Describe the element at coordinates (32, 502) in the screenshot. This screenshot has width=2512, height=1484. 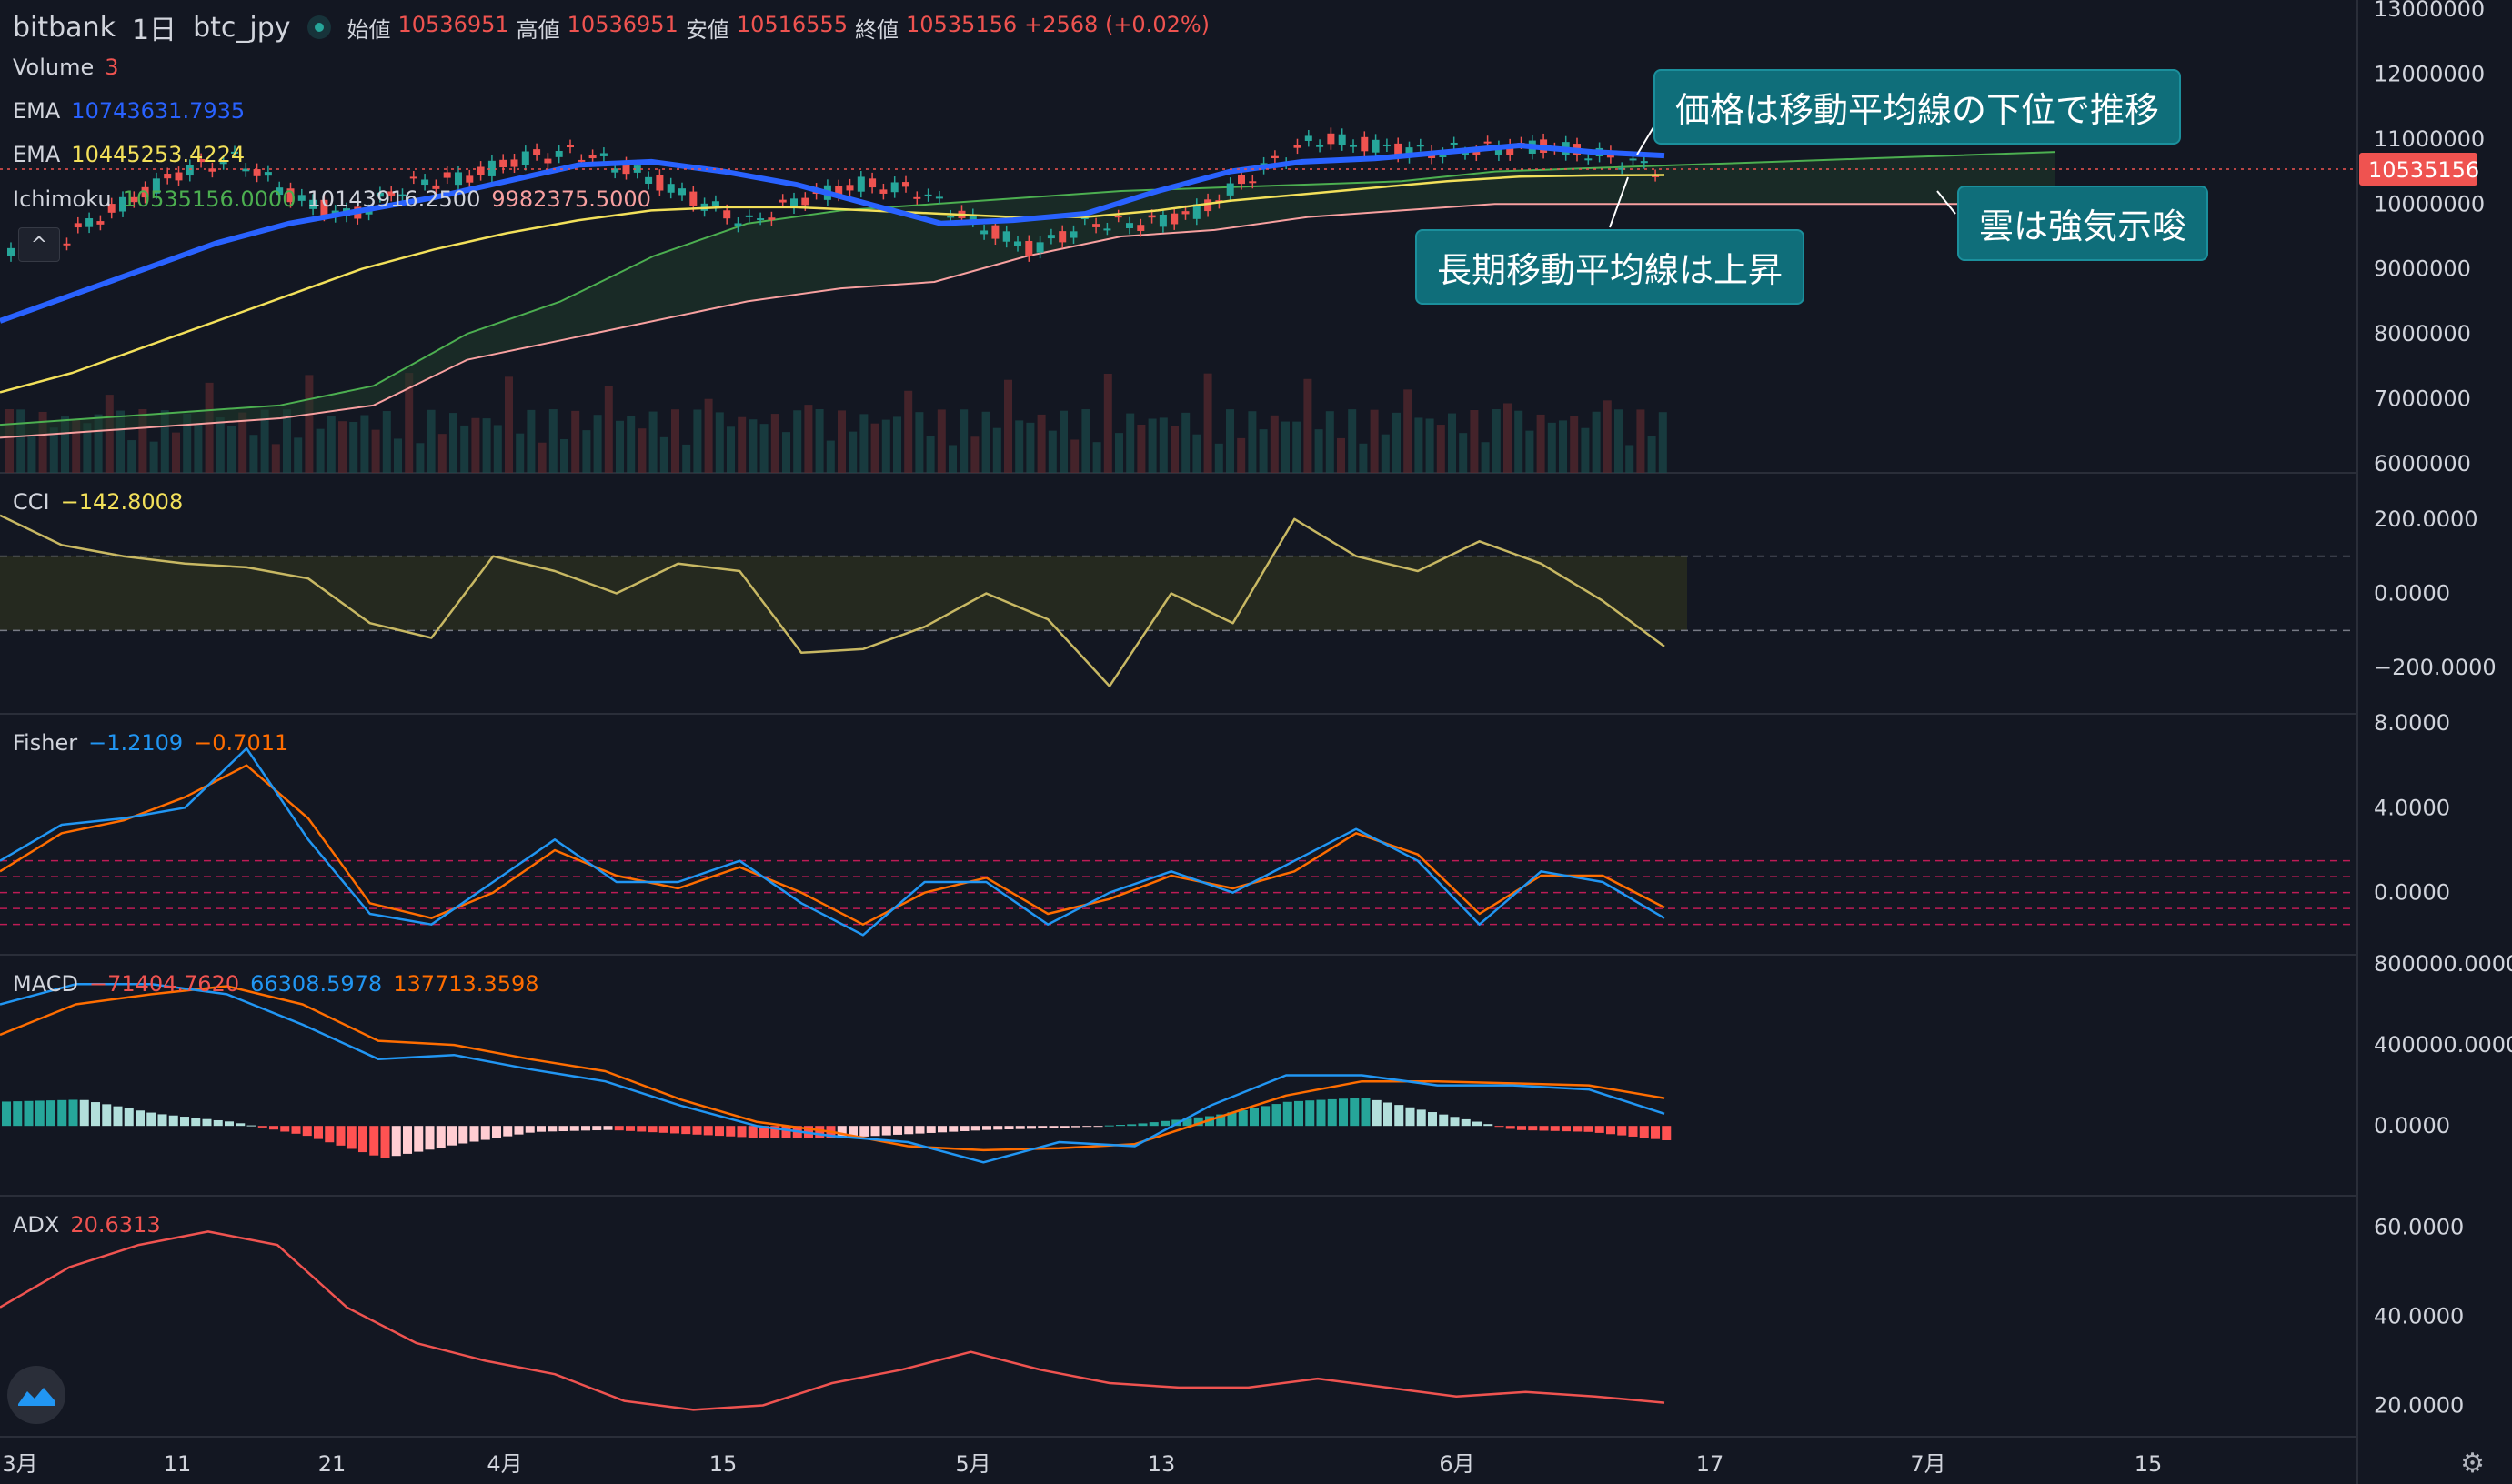
I see `cci-label: CCI` at that location.